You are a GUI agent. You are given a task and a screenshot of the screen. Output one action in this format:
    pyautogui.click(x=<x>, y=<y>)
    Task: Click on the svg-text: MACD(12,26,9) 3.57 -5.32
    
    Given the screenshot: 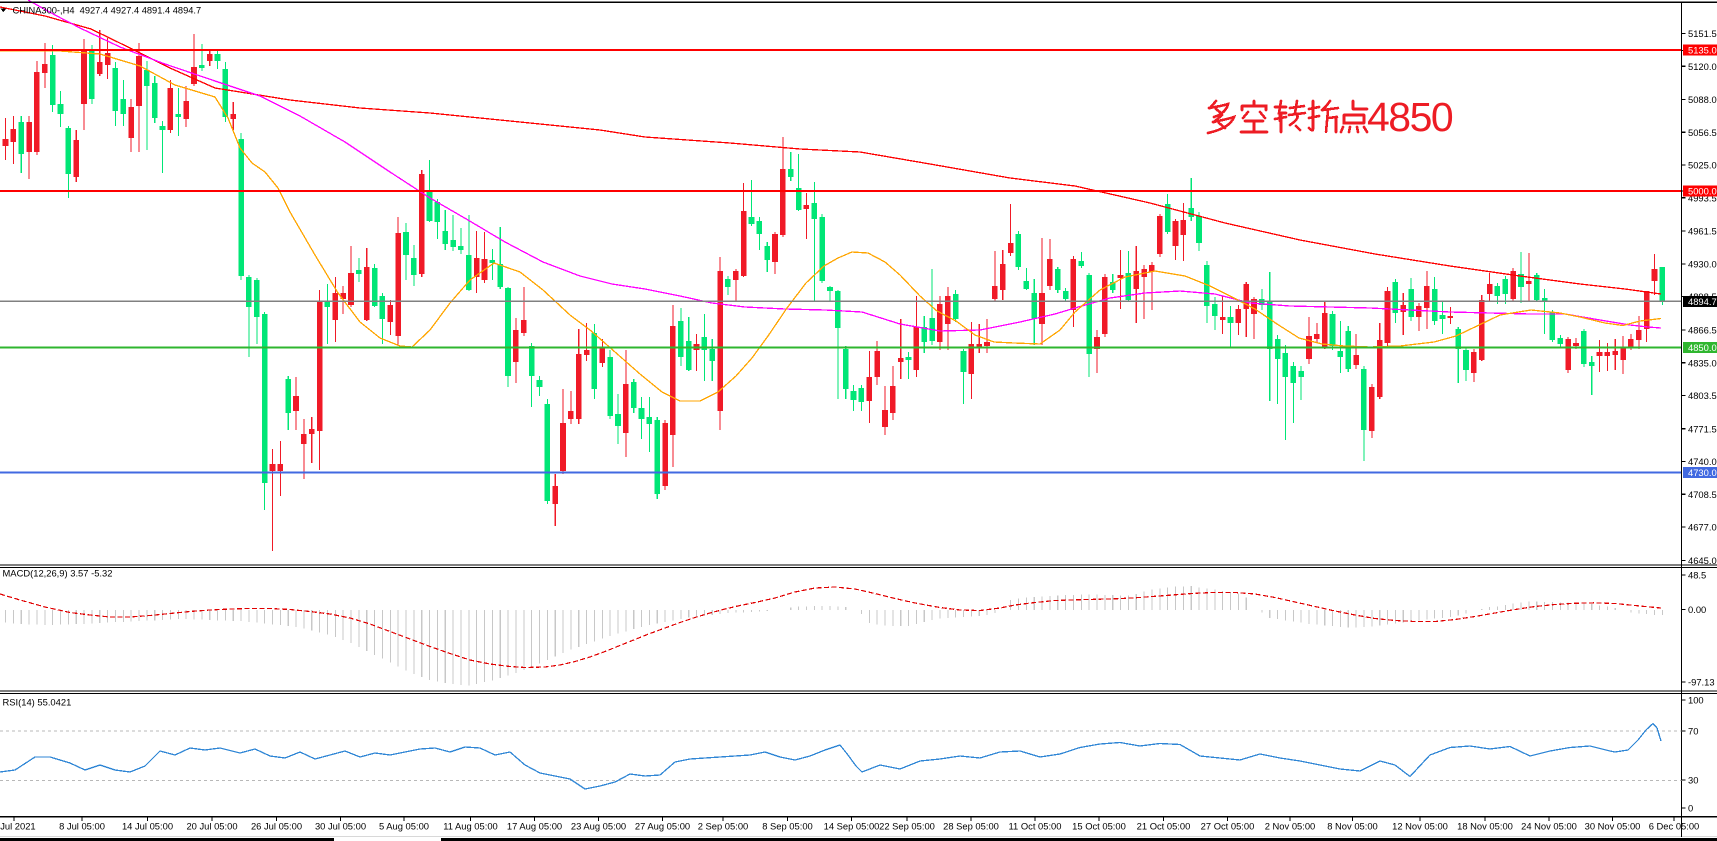 What is the action you would take?
    pyautogui.click(x=58, y=573)
    